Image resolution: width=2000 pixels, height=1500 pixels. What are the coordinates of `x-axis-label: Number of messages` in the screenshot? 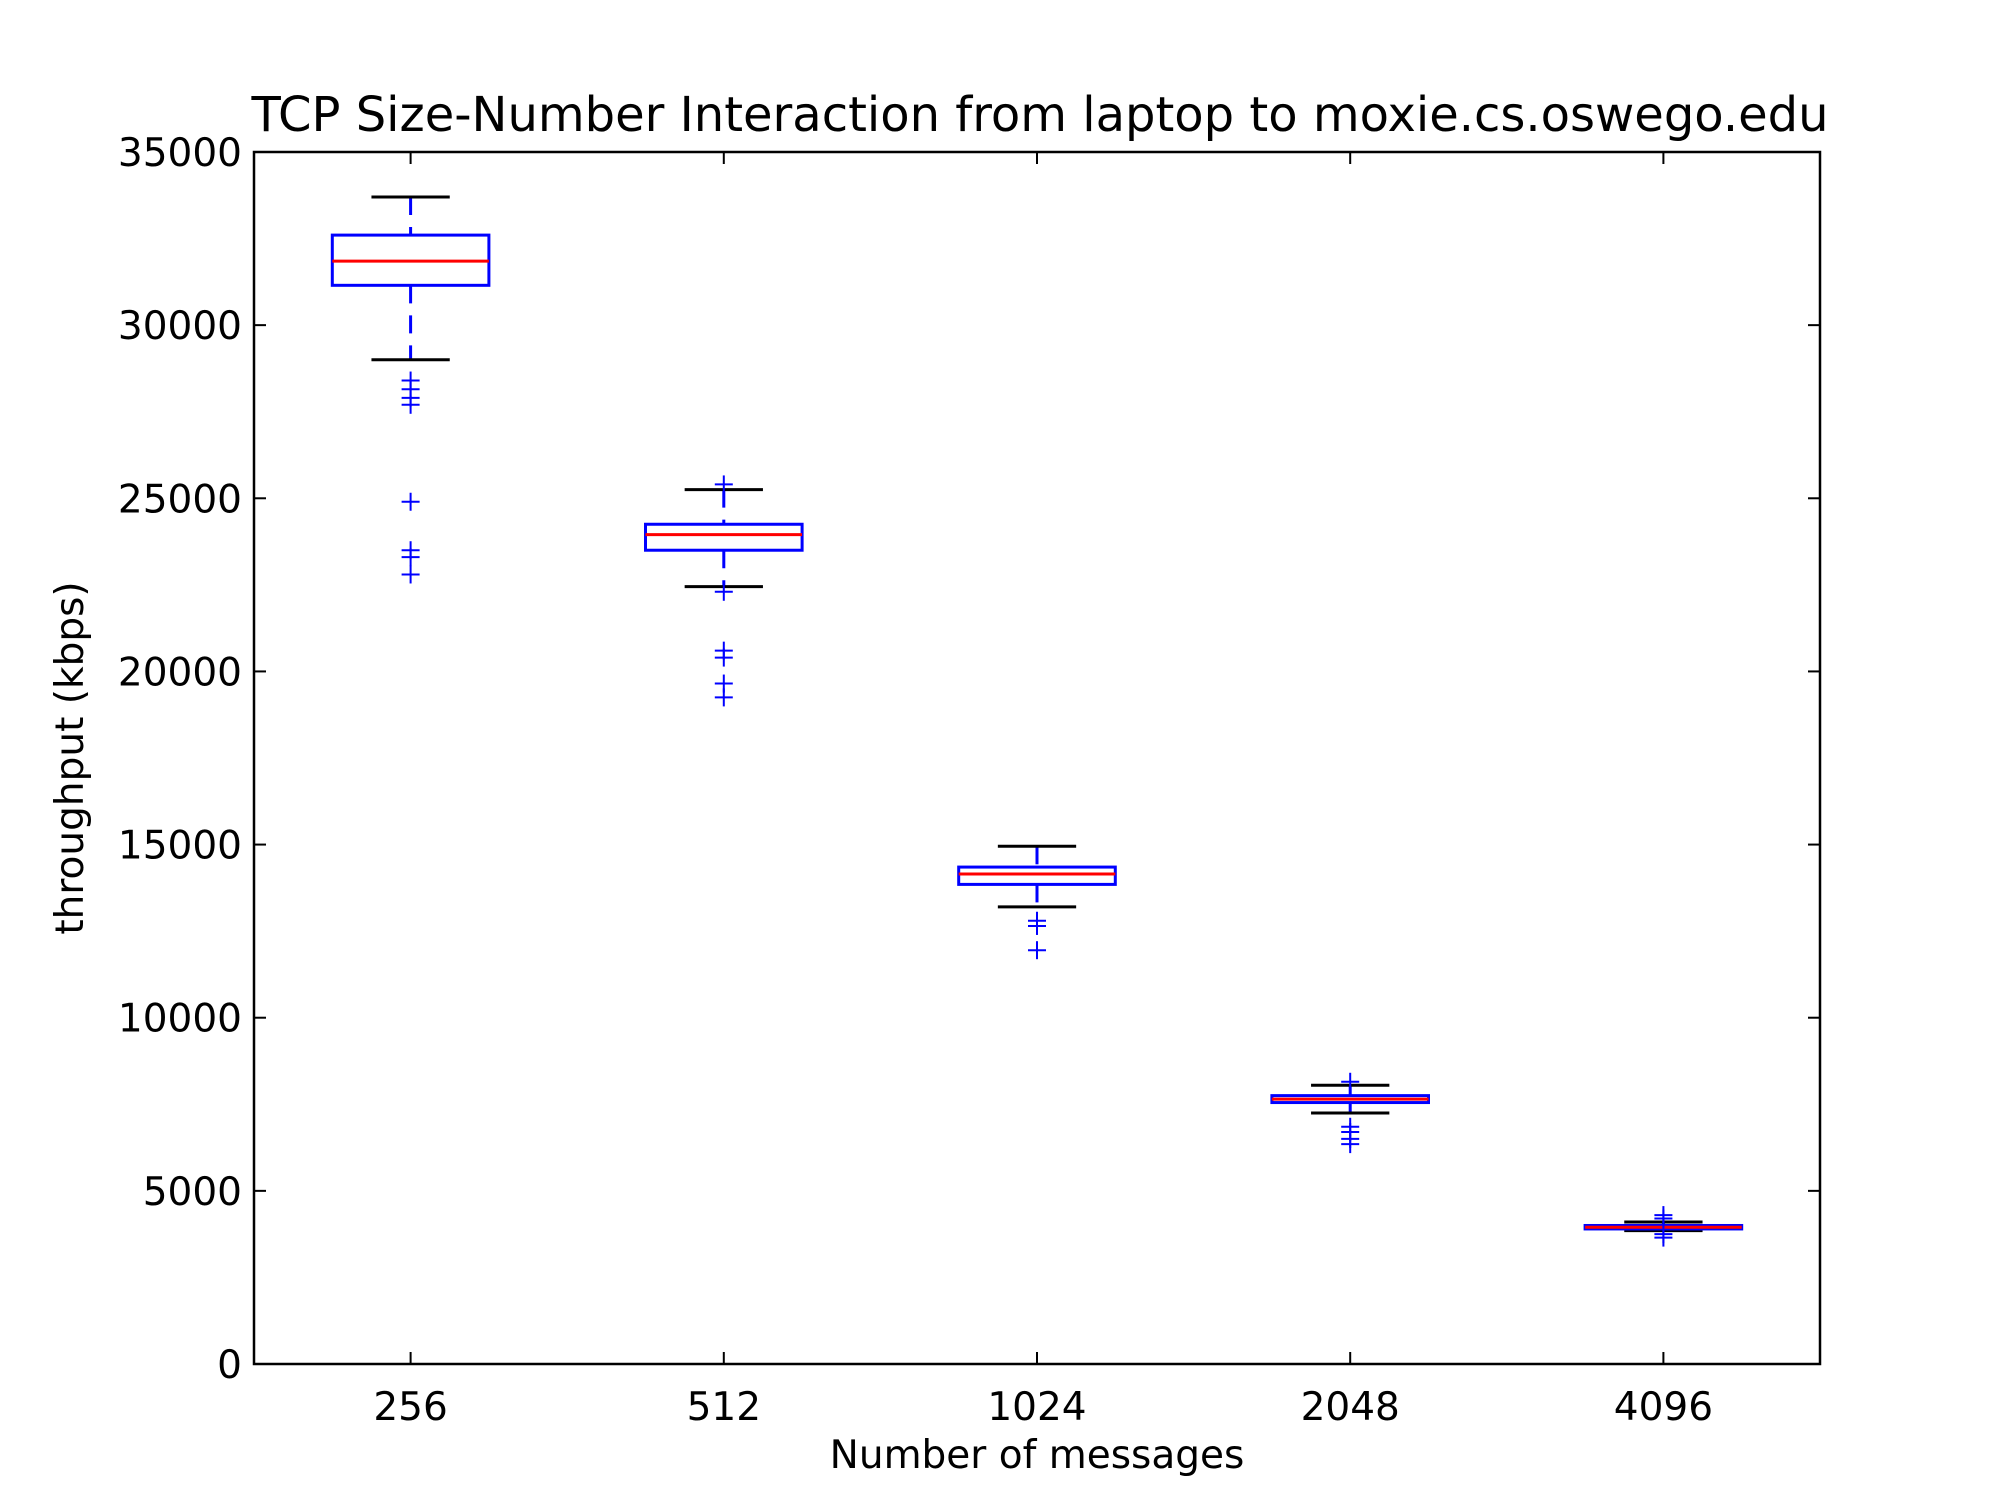 It's located at (1037, 1455).